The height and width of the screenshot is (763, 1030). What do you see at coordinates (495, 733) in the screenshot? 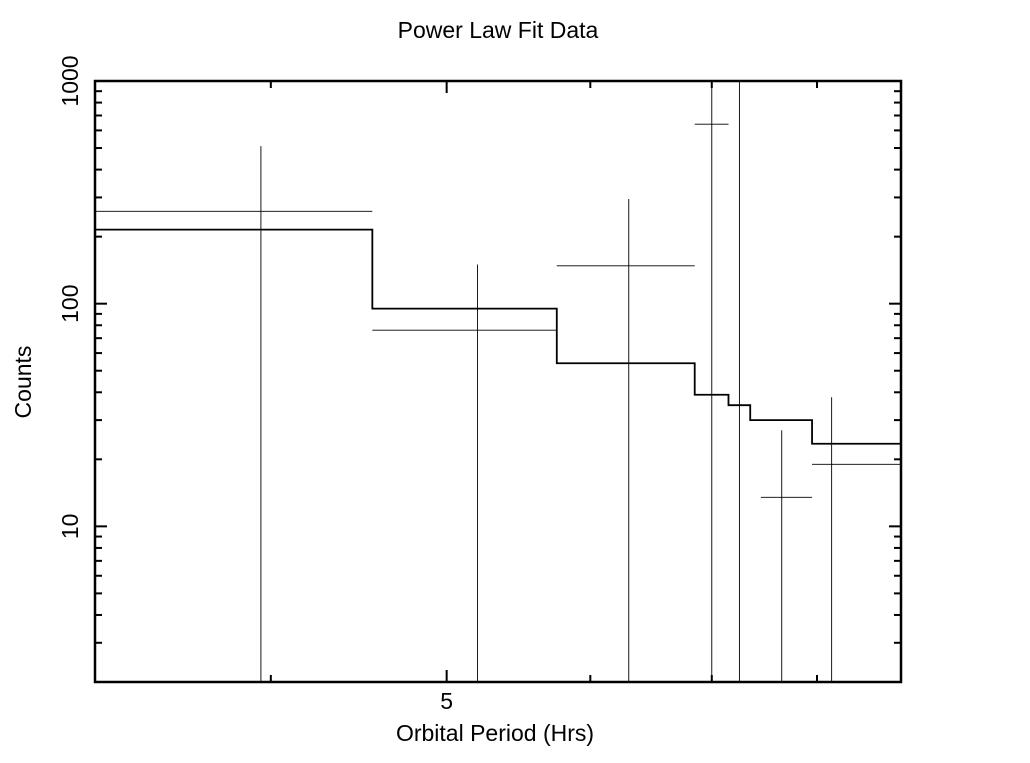
I see `x-axis-label: Orbital Period (Hrs)` at bounding box center [495, 733].